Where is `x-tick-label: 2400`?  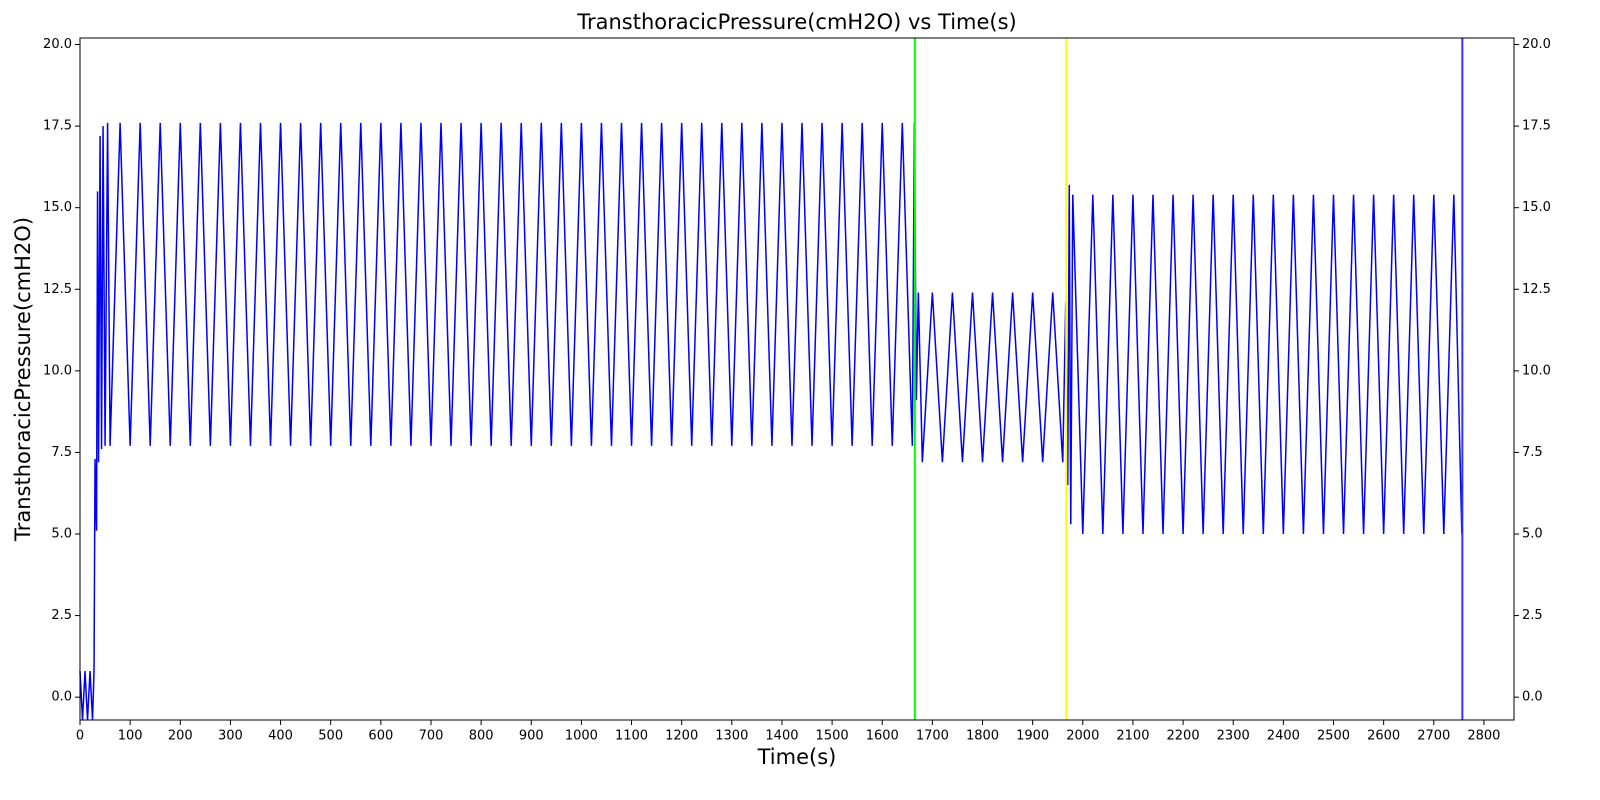 x-tick-label: 2400 is located at coordinates (1283, 736).